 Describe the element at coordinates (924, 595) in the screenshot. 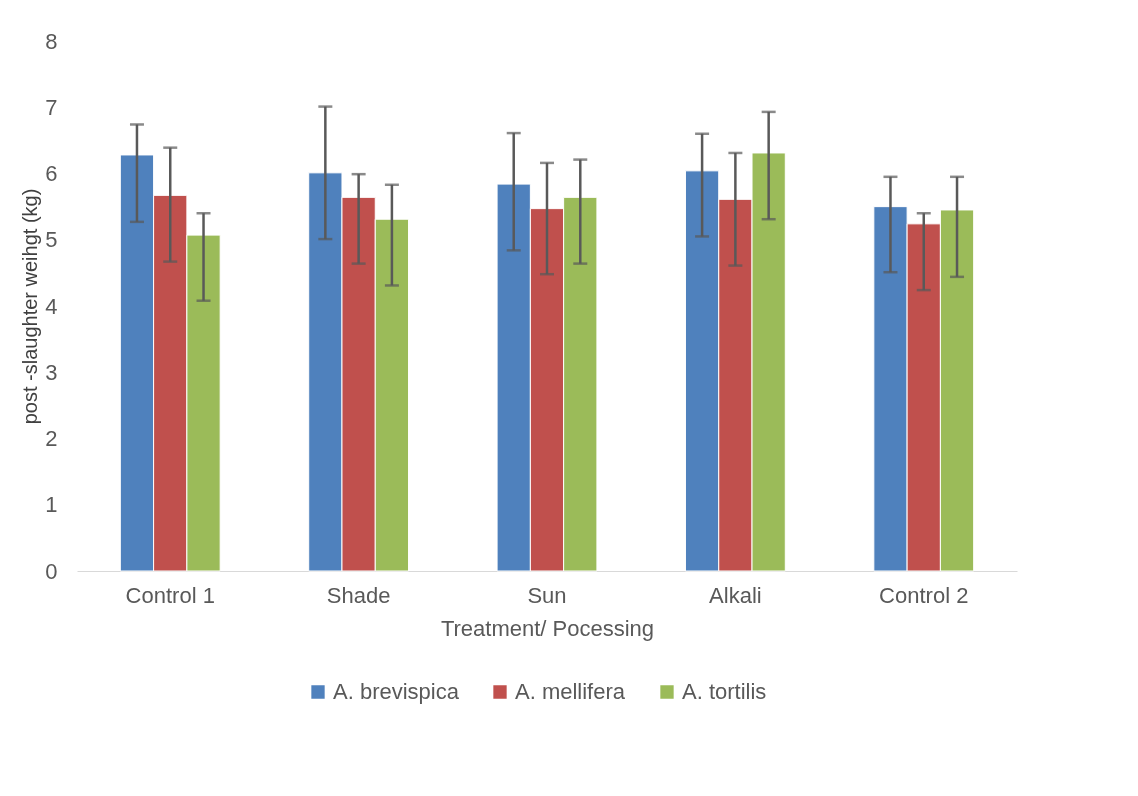

I see `x-tick-label: Control 2` at that location.